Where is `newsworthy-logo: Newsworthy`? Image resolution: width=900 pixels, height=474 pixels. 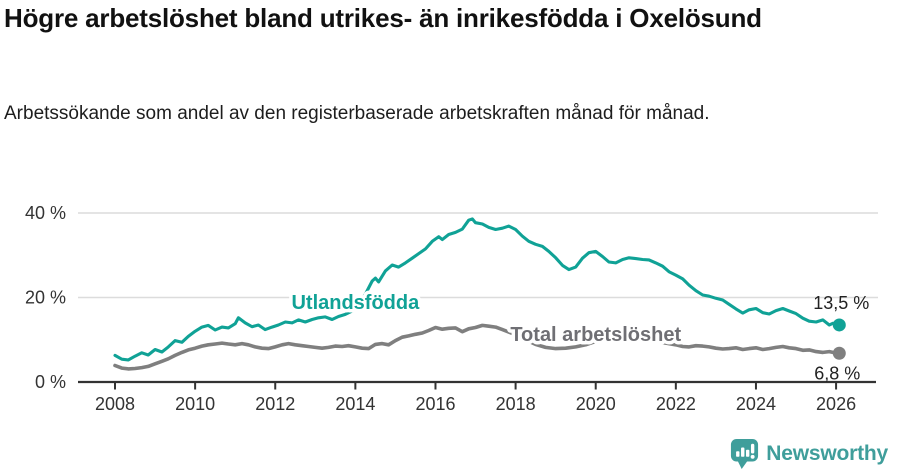 newsworthy-logo: Newsworthy is located at coordinates (809, 454).